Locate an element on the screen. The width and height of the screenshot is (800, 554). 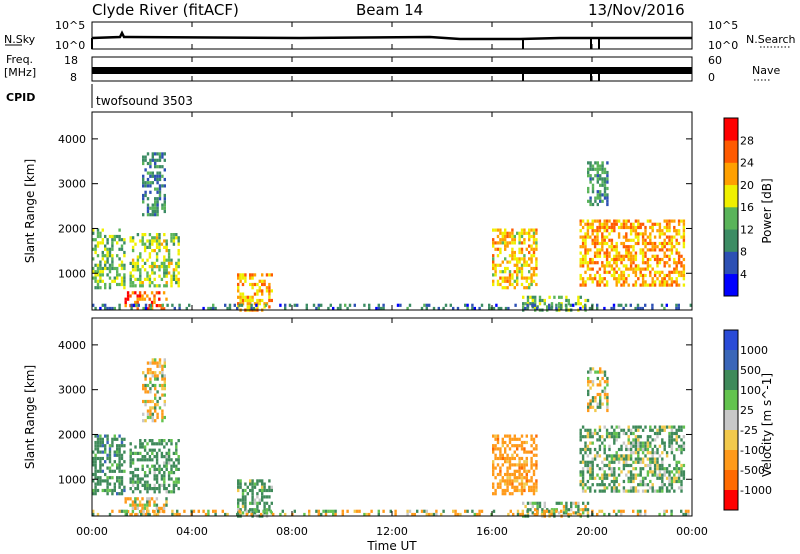
colorbar-tick-label: 8 is located at coordinates (743, 252).